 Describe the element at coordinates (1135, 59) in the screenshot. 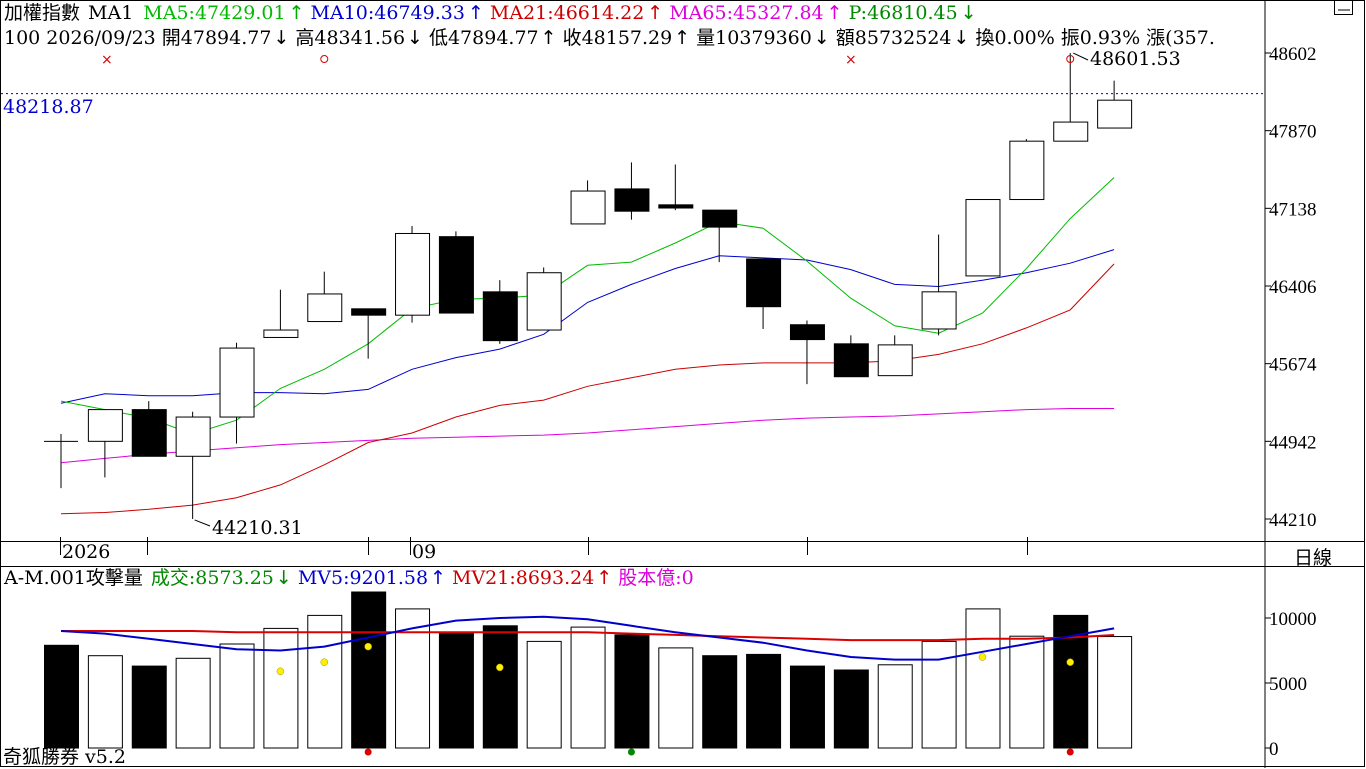

I see `max-price-label: 48601.53` at that location.